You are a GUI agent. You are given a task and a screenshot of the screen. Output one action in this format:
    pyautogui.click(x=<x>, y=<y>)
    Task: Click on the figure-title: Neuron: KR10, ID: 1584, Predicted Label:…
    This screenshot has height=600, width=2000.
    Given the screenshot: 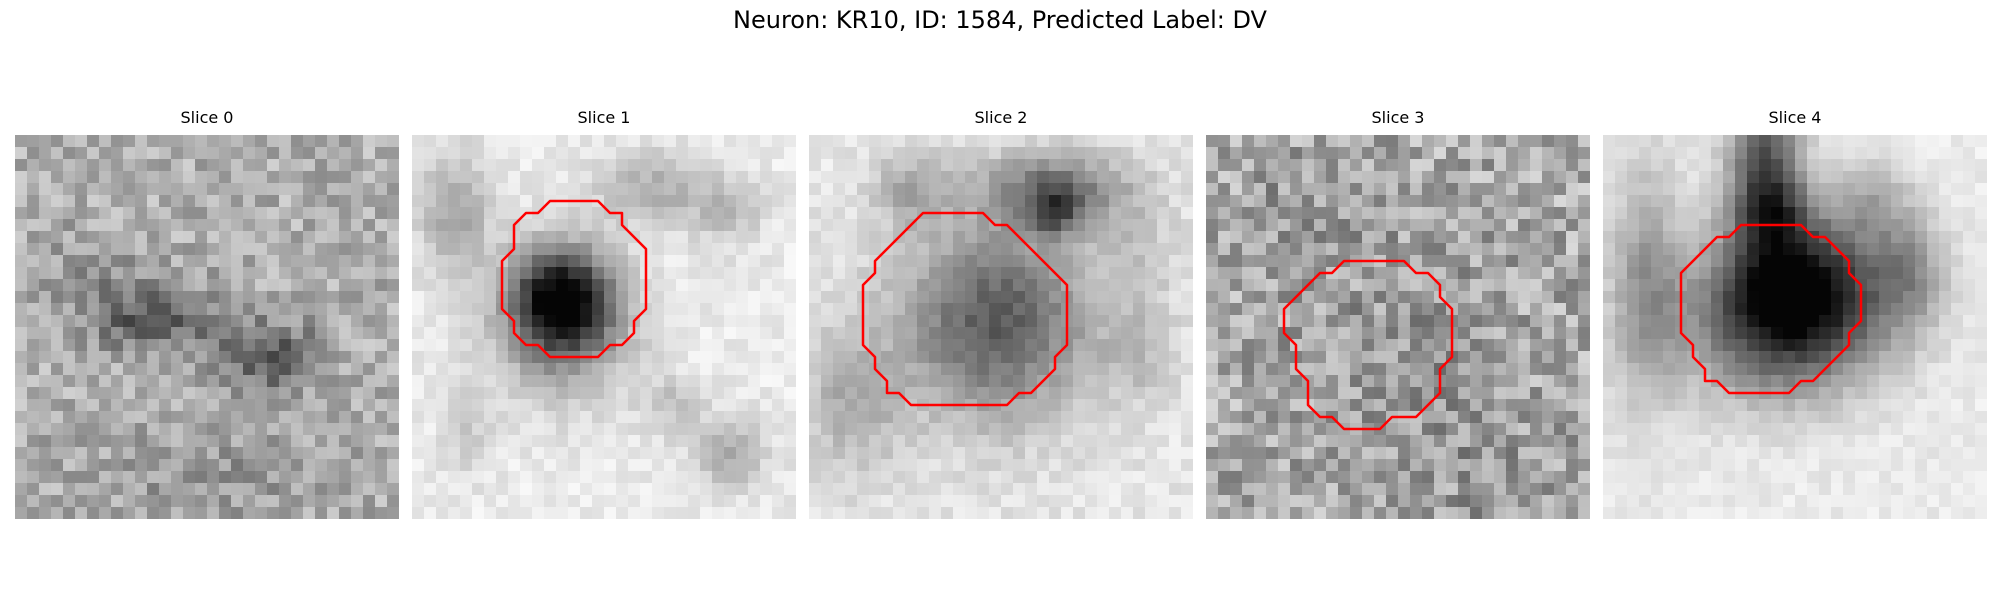 What is the action you would take?
    pyautogui.click(x=1000, y=20)
    